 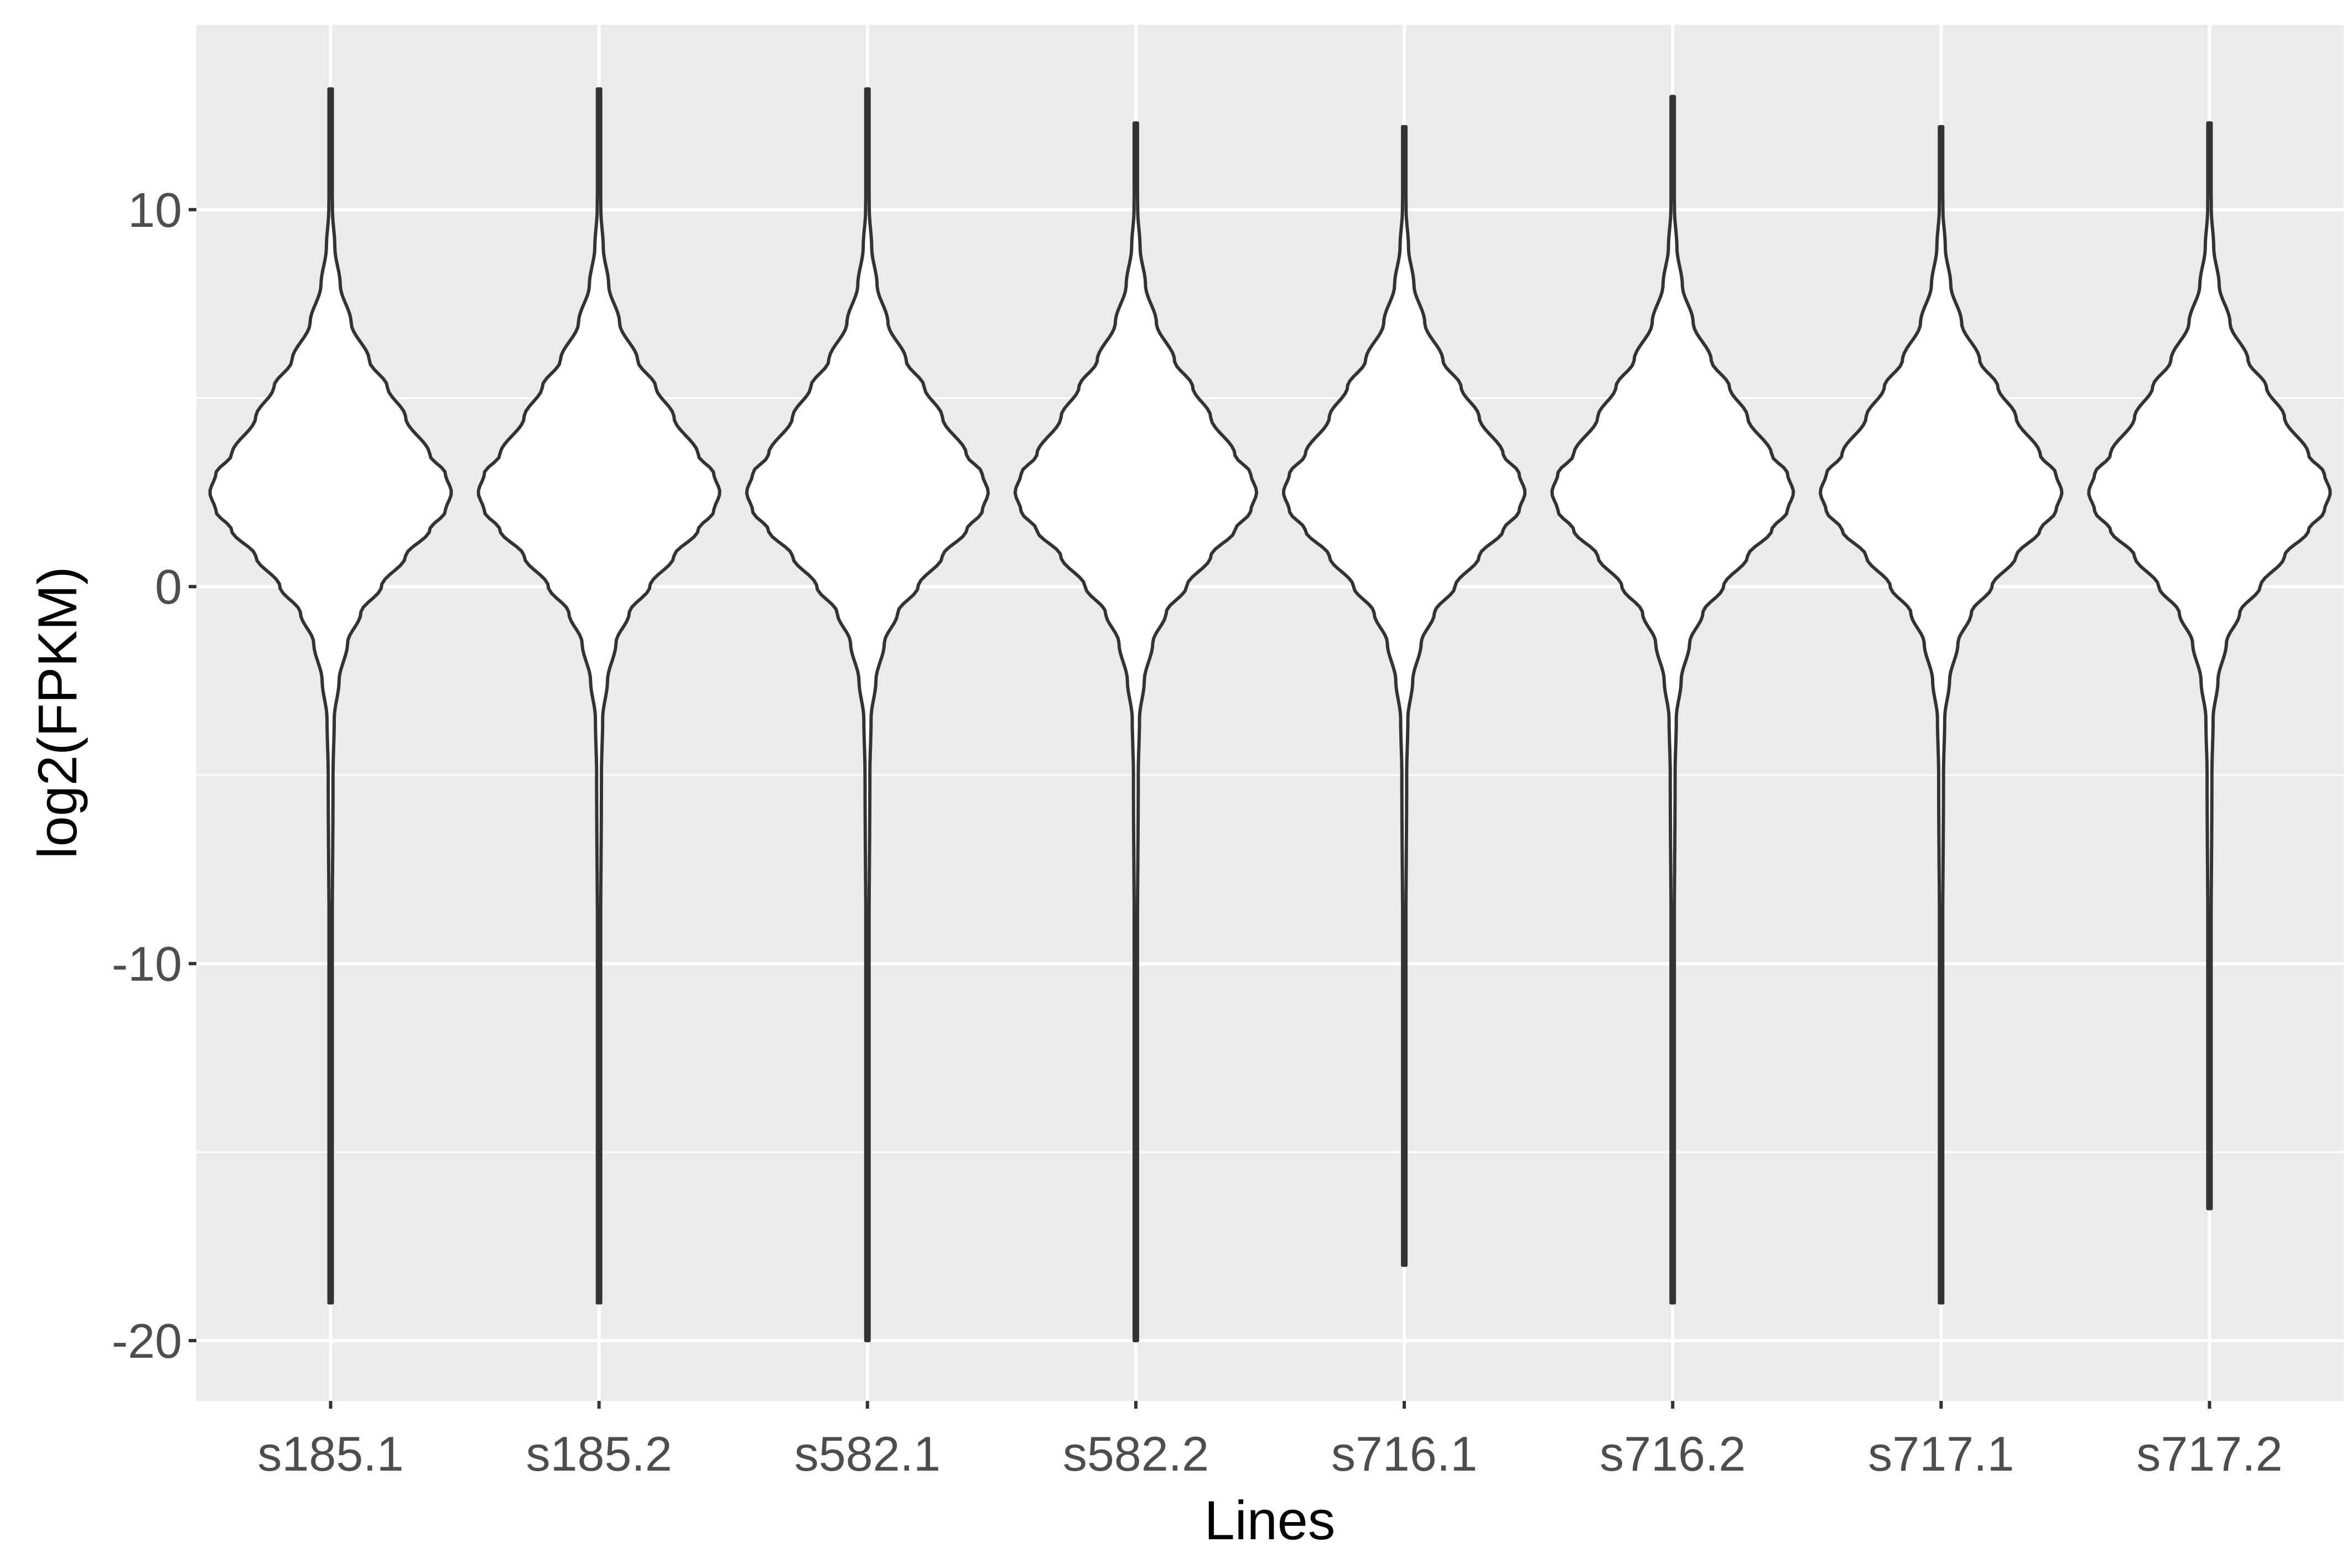 I want to click on y-tick-label: 10, so click(x=155, y=210).